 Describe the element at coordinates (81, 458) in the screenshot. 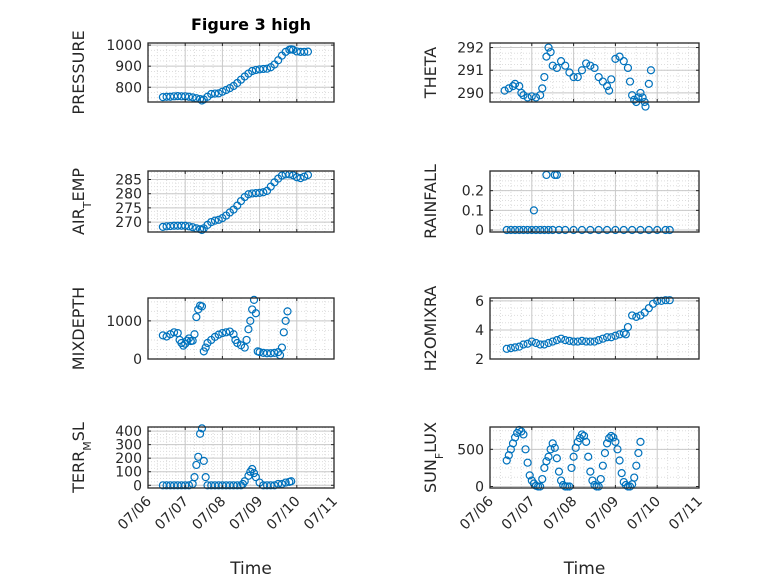

I see `y-axis-label: TERRMSL` at that location.